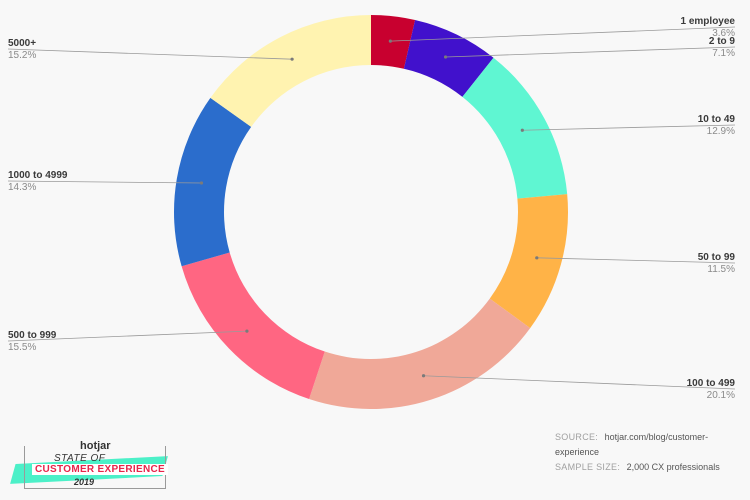  I want to click on logo-line-3: 2019, so click(84, 482).